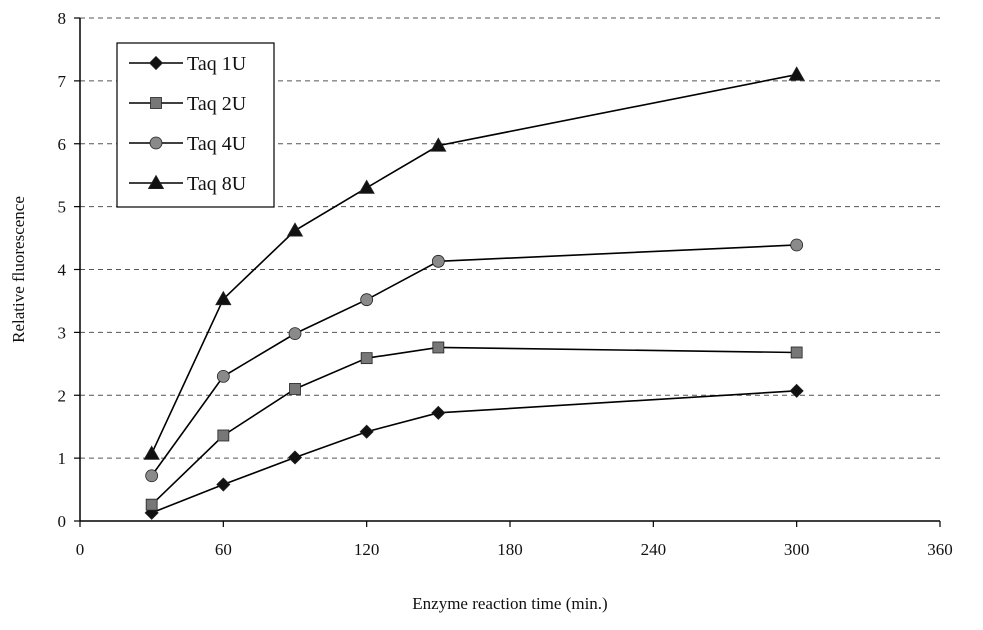 This screenshot has height=630, width=983. What do you see at coordinates (62, 144) in the screenshot?
I see `y-tick-label: 6` at bounding box center [62, 144].